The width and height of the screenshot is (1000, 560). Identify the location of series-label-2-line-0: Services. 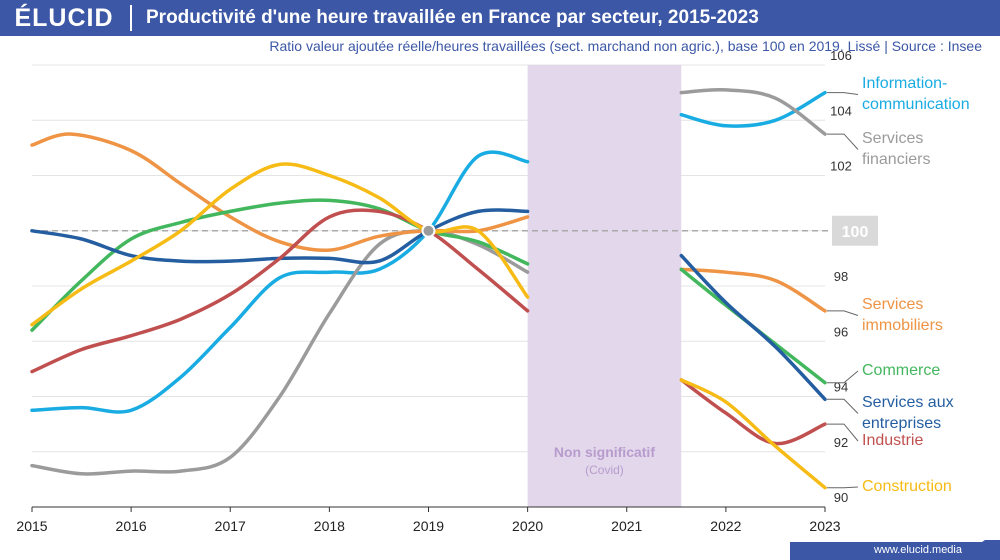
(892, 304).